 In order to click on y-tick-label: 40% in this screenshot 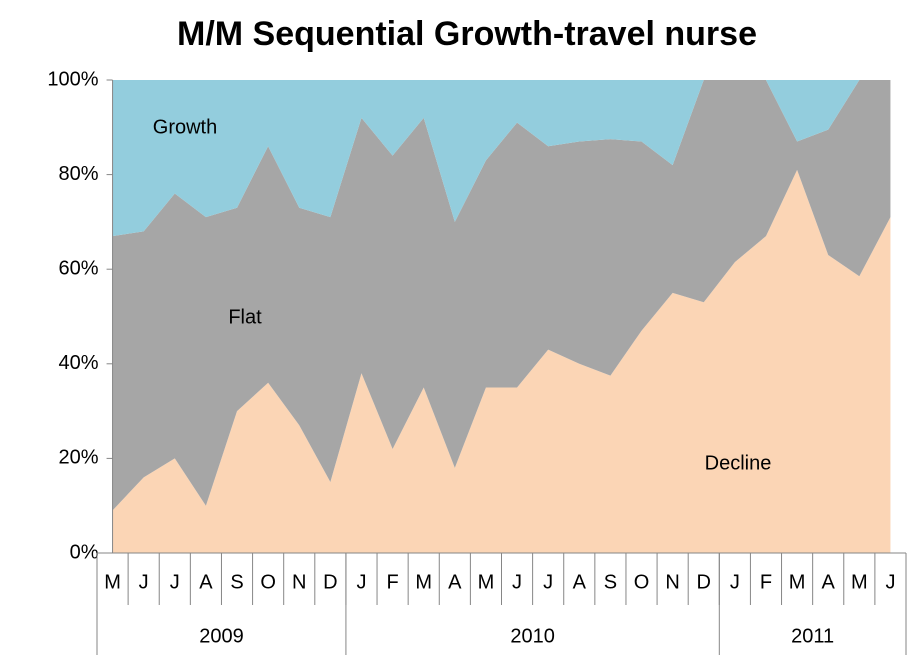, I will do `click(79, 363)`.